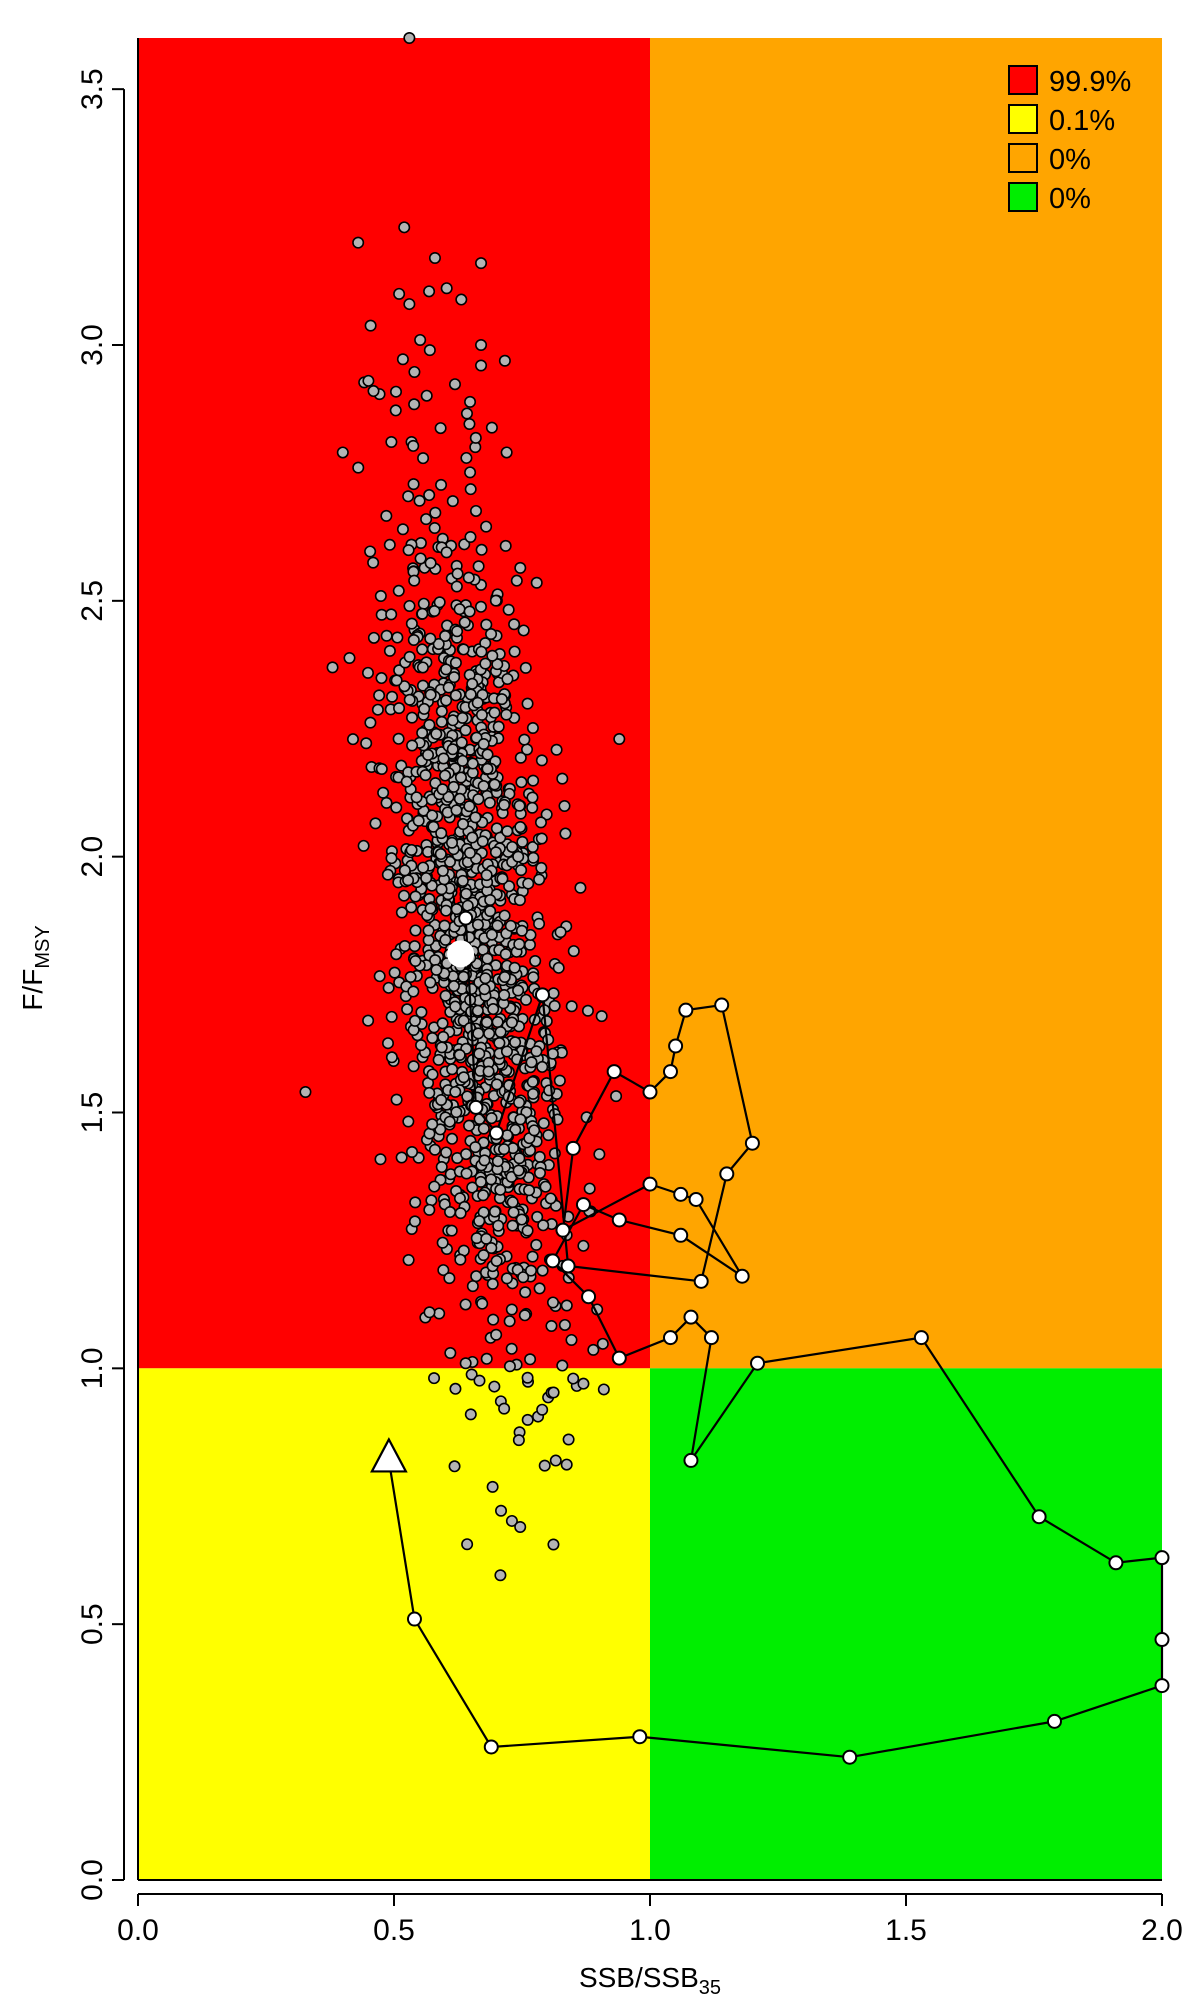  What do you see at coordinates (394, 1624) in the screenshot?
I see `quadrant-overfished-no-overfishing` at bounding box center [394, 1624].